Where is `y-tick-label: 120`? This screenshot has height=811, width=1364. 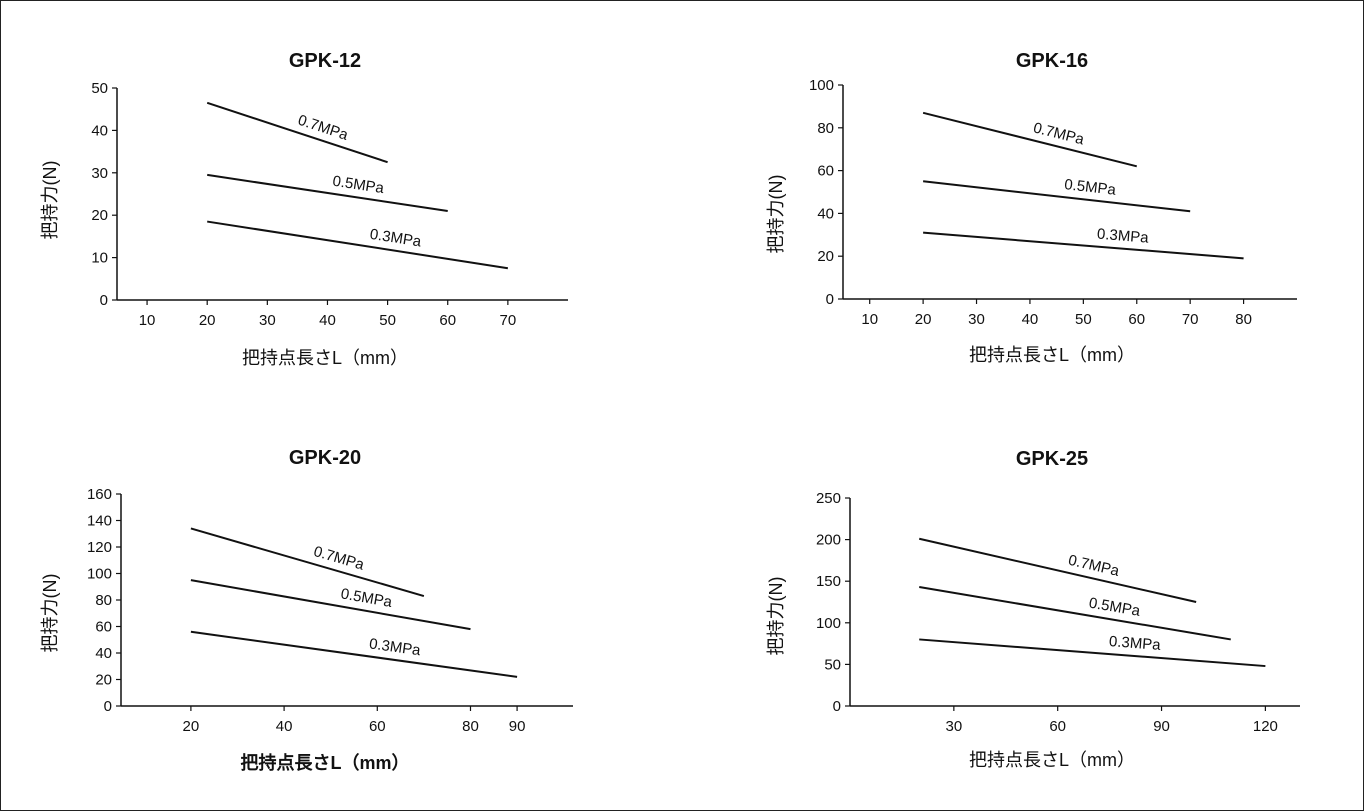
y-tick-label: 120 is located at coordinates (99, 547).